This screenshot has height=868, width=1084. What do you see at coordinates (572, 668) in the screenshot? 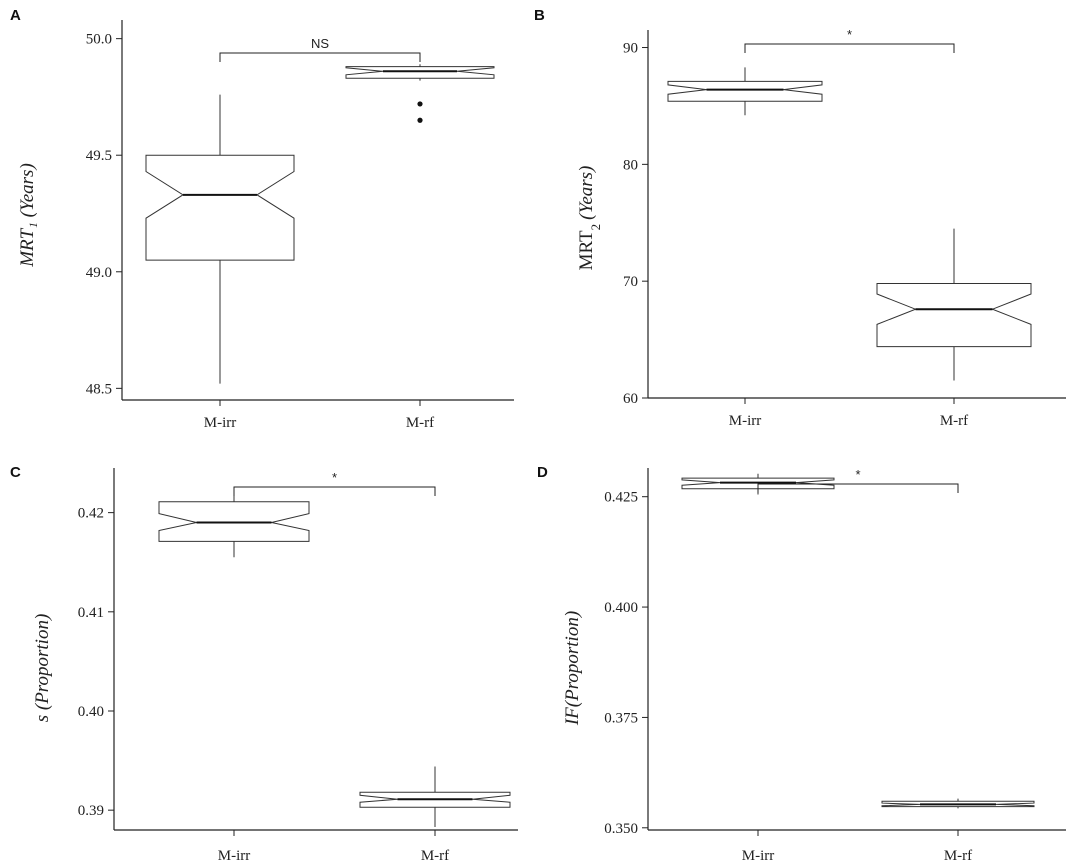
I see `y-axis-label: IF(Proportion)` at bounding box center [572, 668].